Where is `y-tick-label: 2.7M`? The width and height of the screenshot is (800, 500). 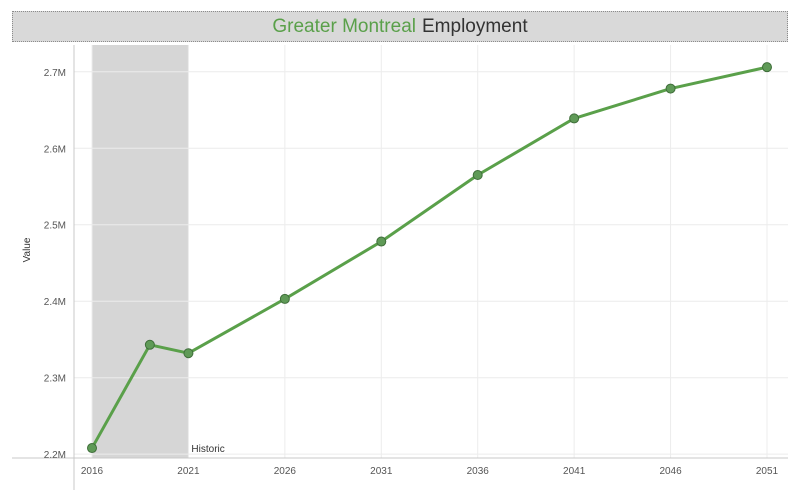 y-tick-label: 2.7M is located at coordinates (55, 73).